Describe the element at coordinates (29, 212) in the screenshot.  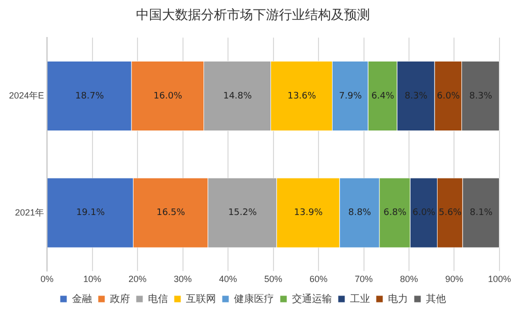
I see `y-tick-label: 2021年` at that location.